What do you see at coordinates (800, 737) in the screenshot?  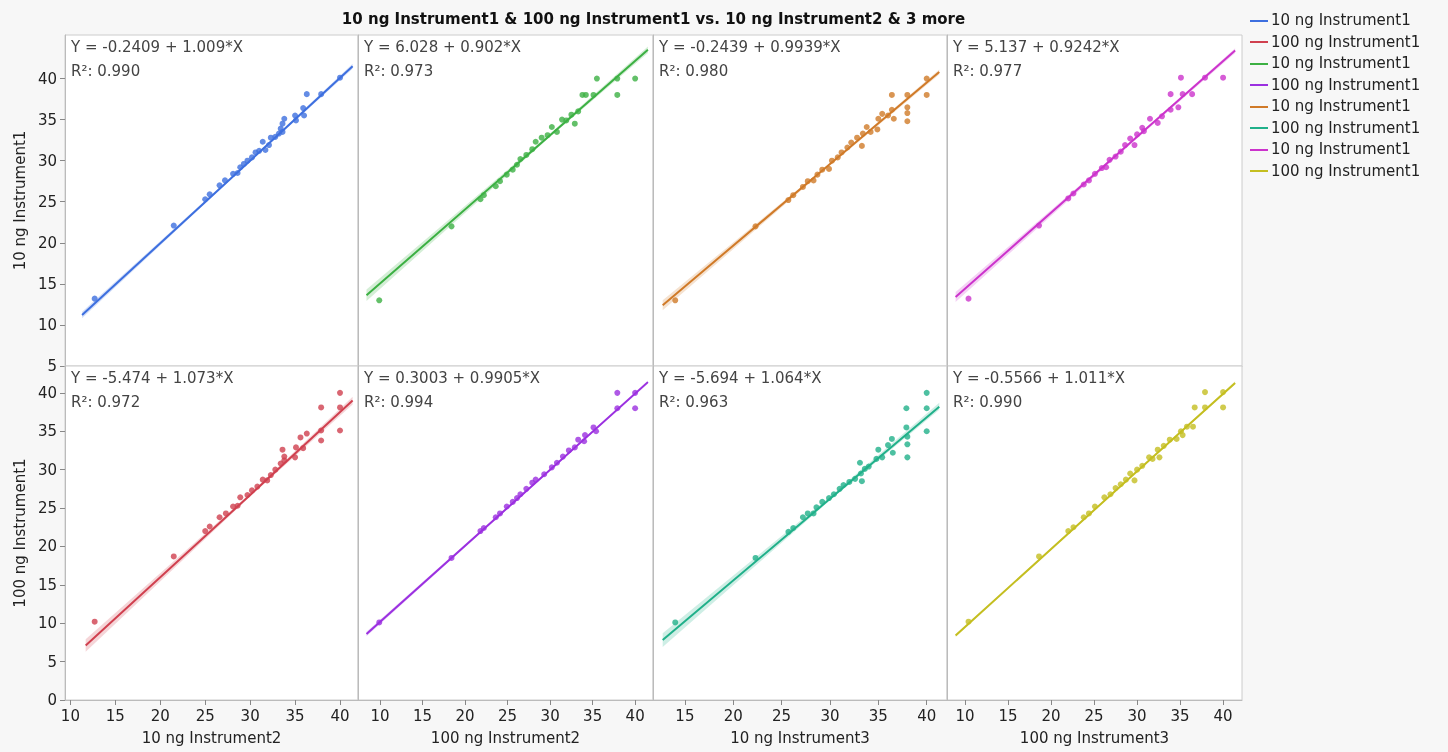 I see `x-axis-title: 10 ng Instrument3` at bounding box center [800, 737].